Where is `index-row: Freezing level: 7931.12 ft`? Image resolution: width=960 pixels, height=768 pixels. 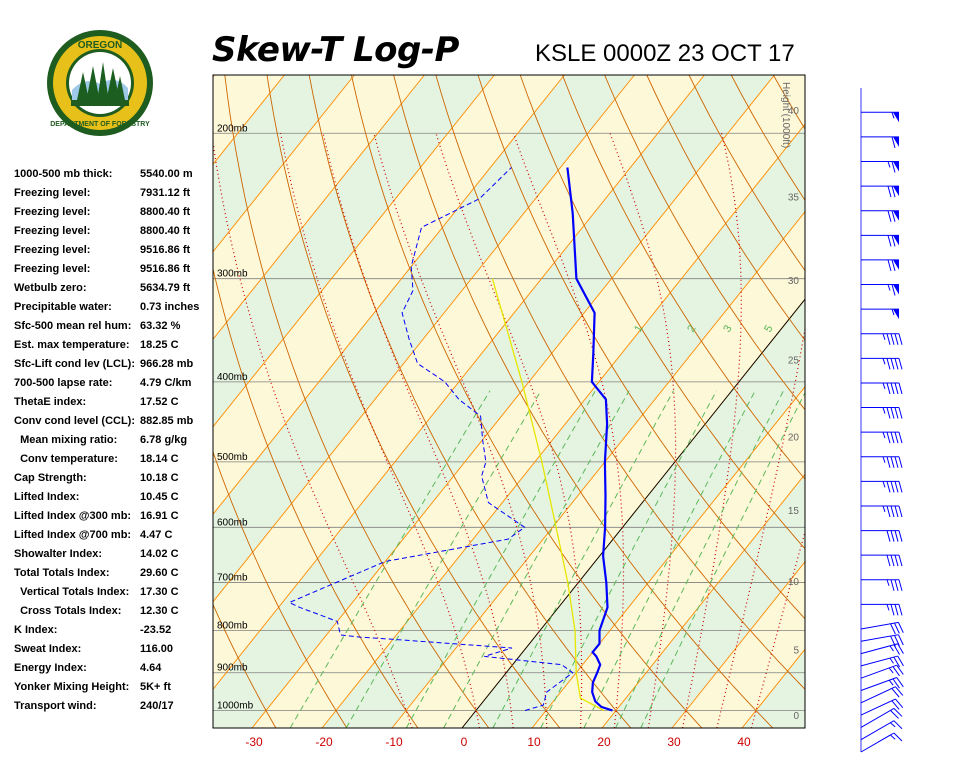 index-row: Freezing level: 7931.12 ft is located at coordinates (114, 196).